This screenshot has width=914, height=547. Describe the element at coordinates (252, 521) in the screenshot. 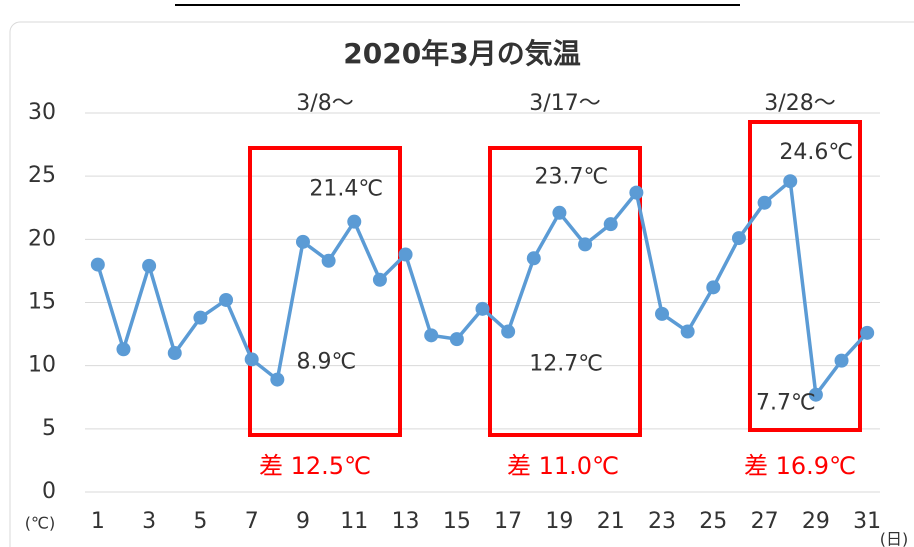

I see `x-tick-label: 7` at that location.